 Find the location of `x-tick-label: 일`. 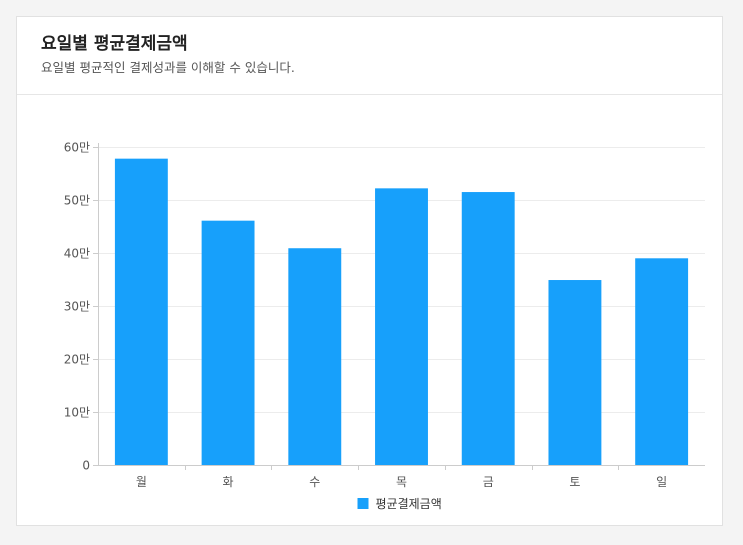

x-tick-label: 일 is located at coordinates (661, 482).